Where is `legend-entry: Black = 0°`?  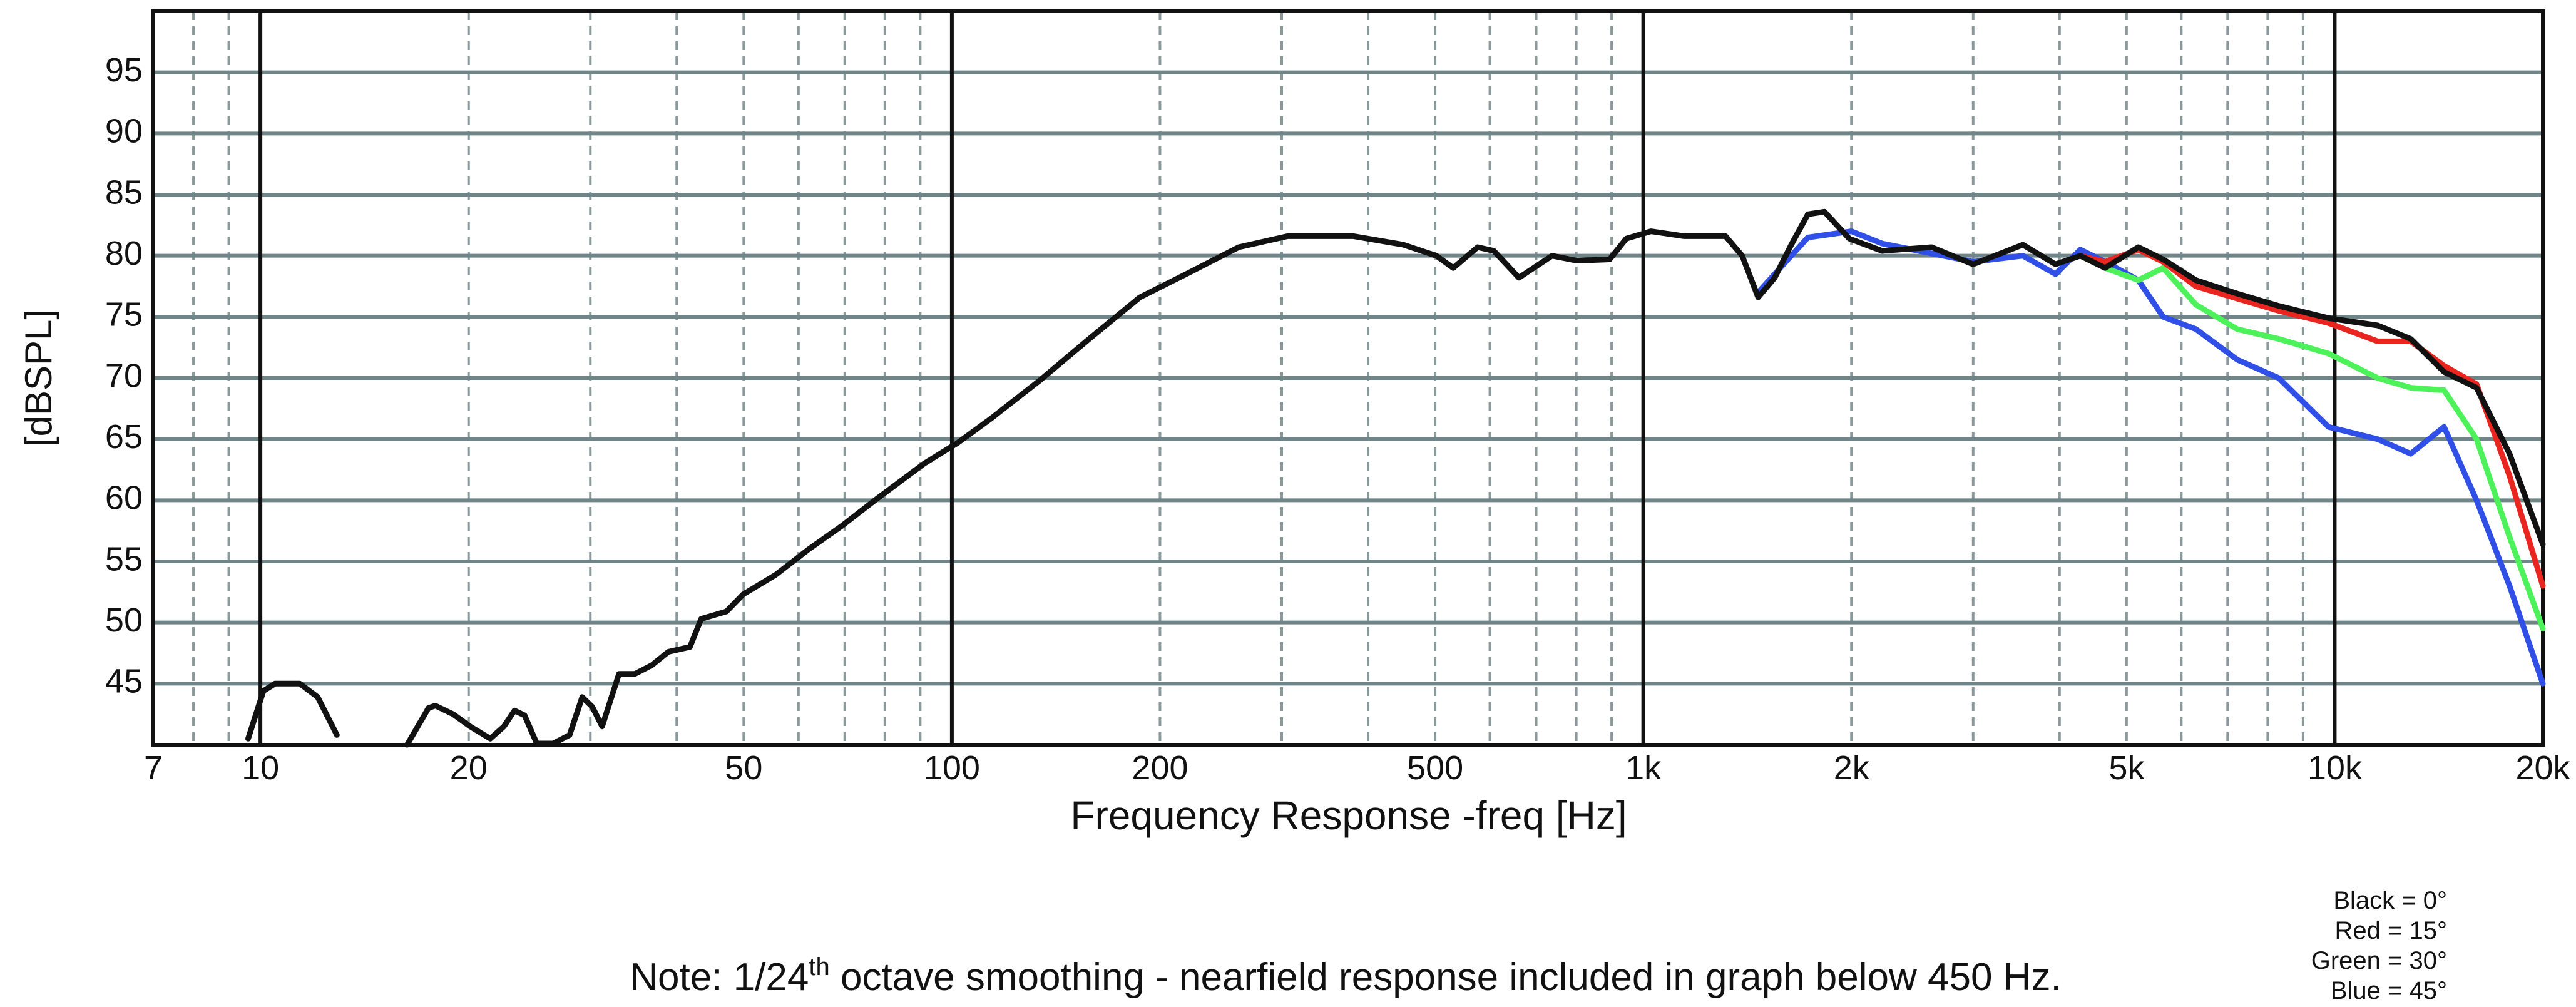
legend-entry: Black = 0° is located at coordinates (2390, 900).